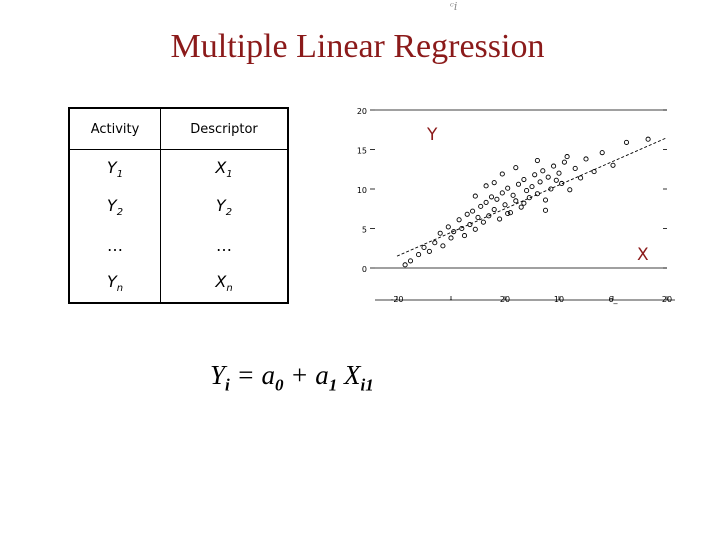 Image resolution: width=720 pixels, height=540 pixels. I want to click on trend-line-group, so click(532, 197).